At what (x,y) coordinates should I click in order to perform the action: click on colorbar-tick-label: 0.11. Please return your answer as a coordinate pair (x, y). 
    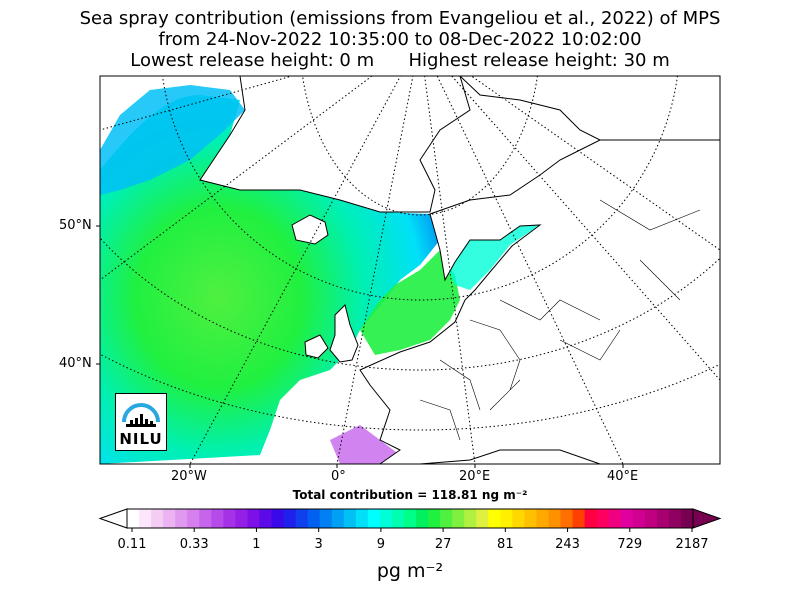
    Looking at the image, I should click on (132, 544).